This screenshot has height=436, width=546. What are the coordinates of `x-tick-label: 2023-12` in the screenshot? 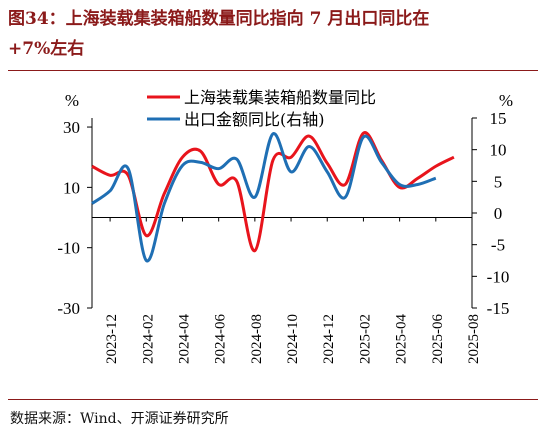 It's located at (112, 339).